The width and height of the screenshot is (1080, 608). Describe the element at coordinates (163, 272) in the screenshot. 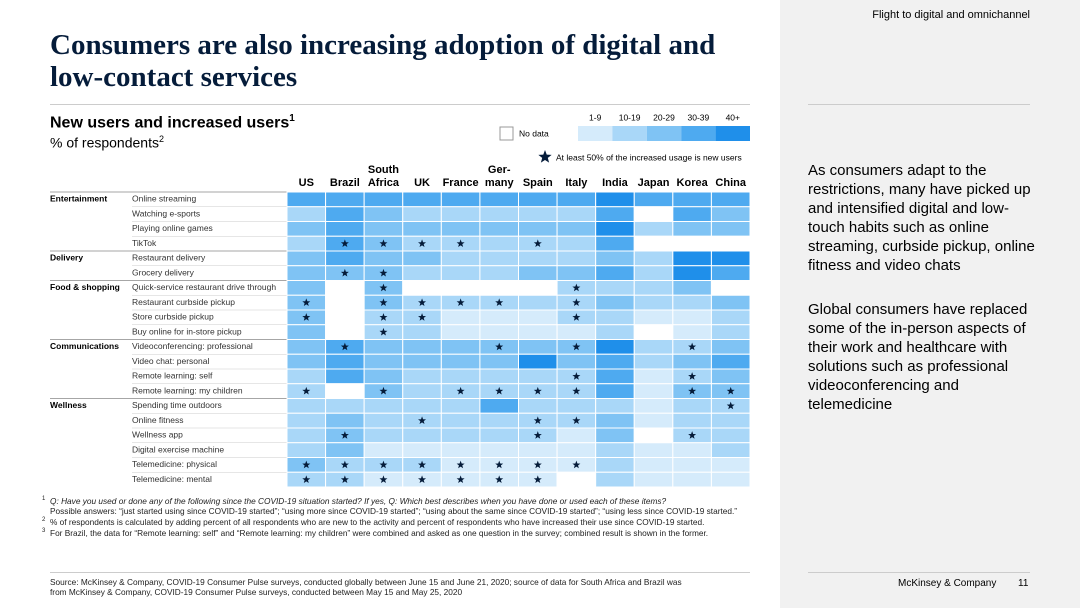

I see `row-label: Grocery delivery` at that location.